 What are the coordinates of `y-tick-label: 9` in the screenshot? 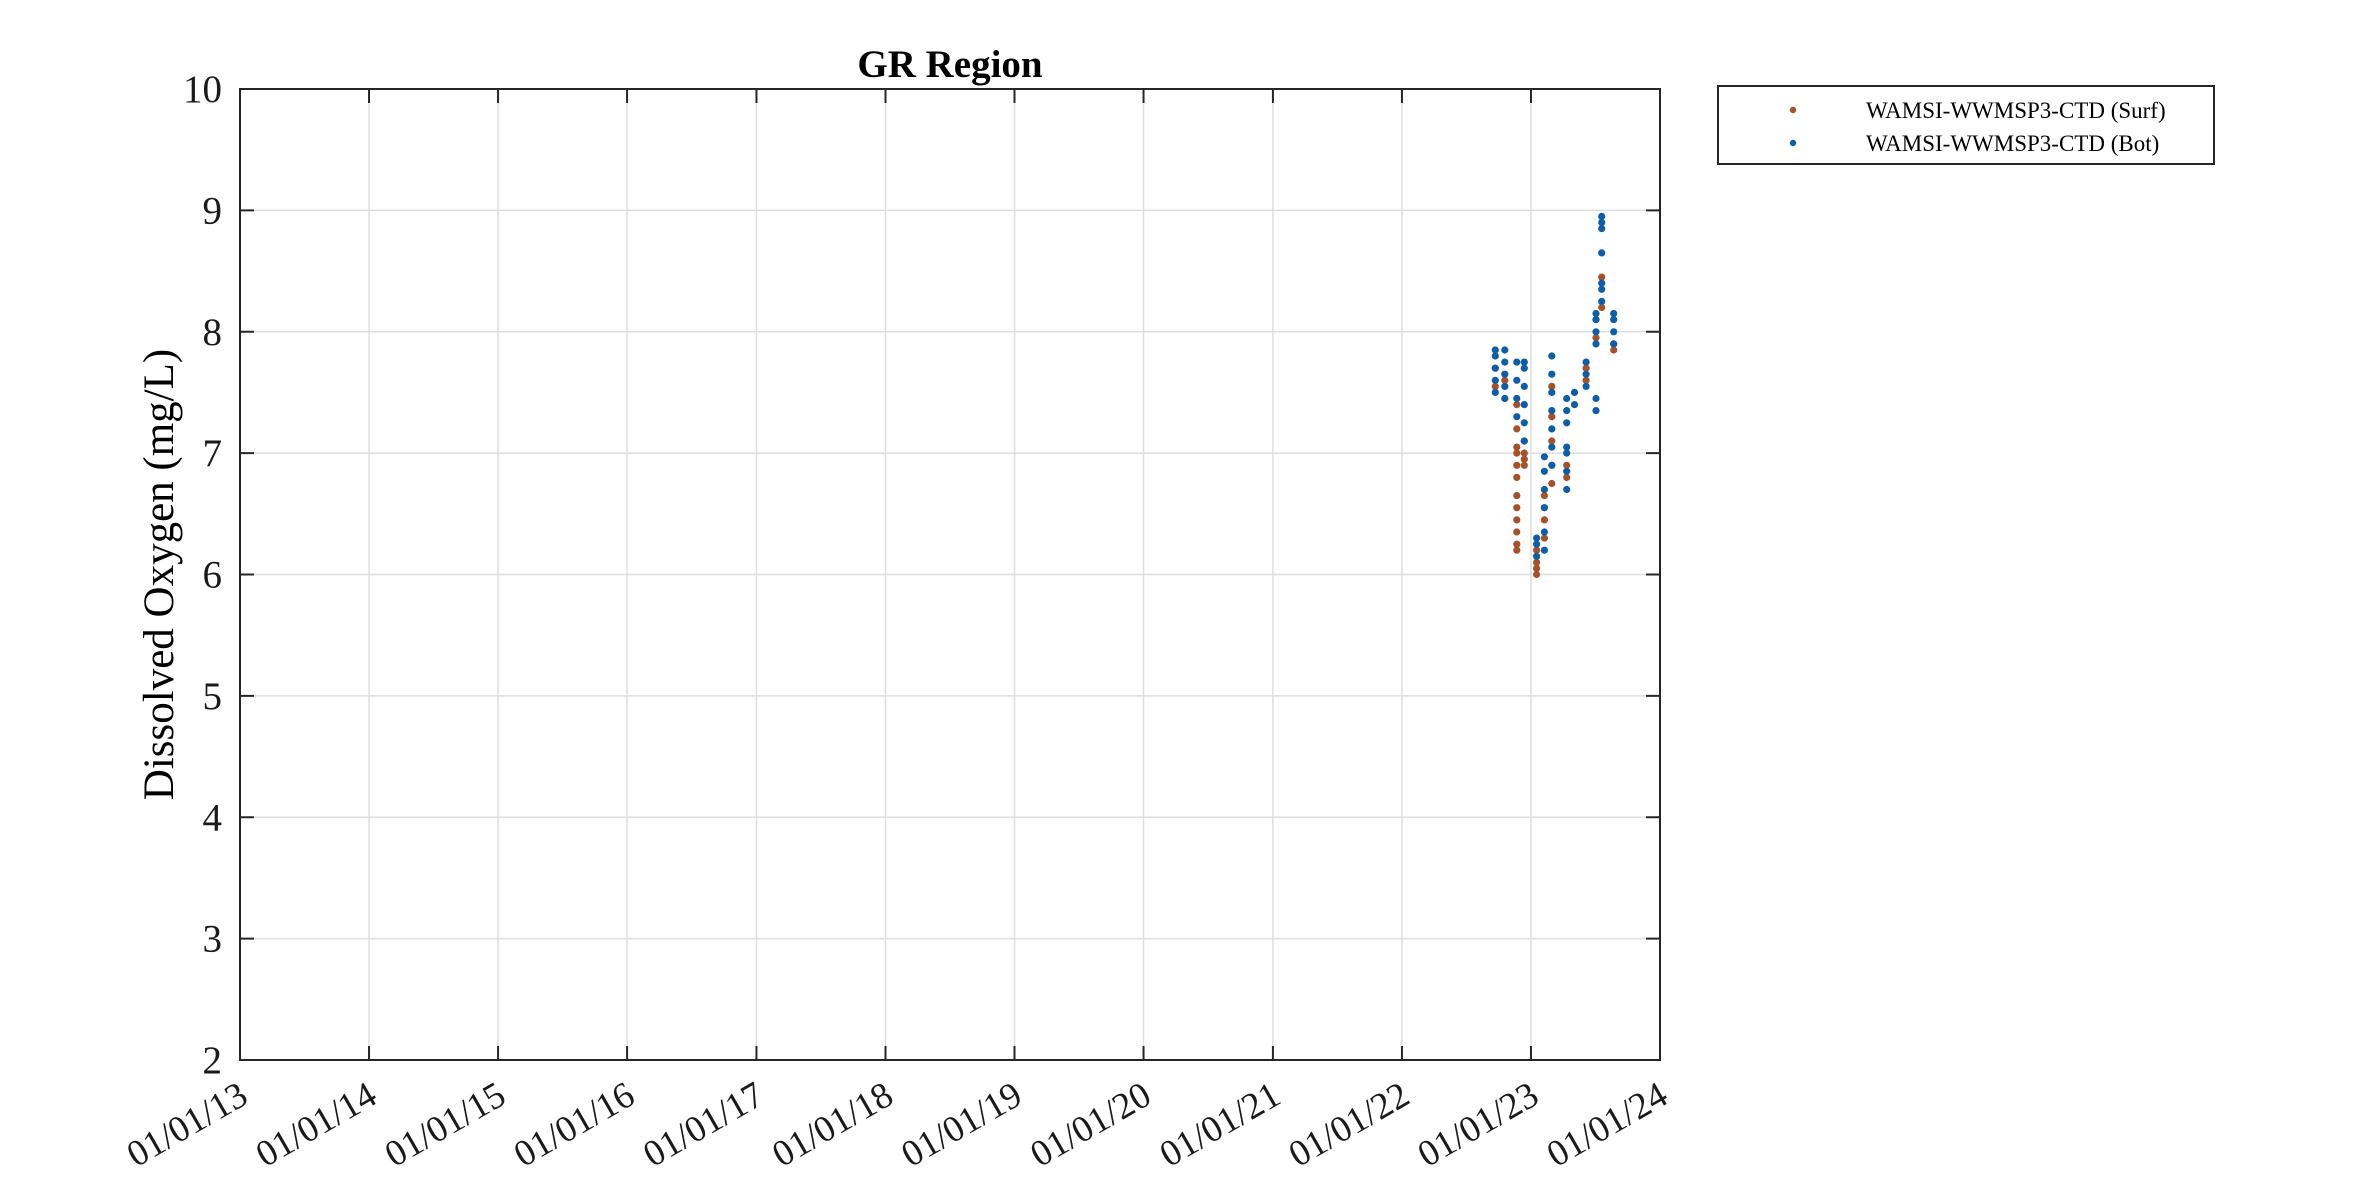 It's located at (213, 210).